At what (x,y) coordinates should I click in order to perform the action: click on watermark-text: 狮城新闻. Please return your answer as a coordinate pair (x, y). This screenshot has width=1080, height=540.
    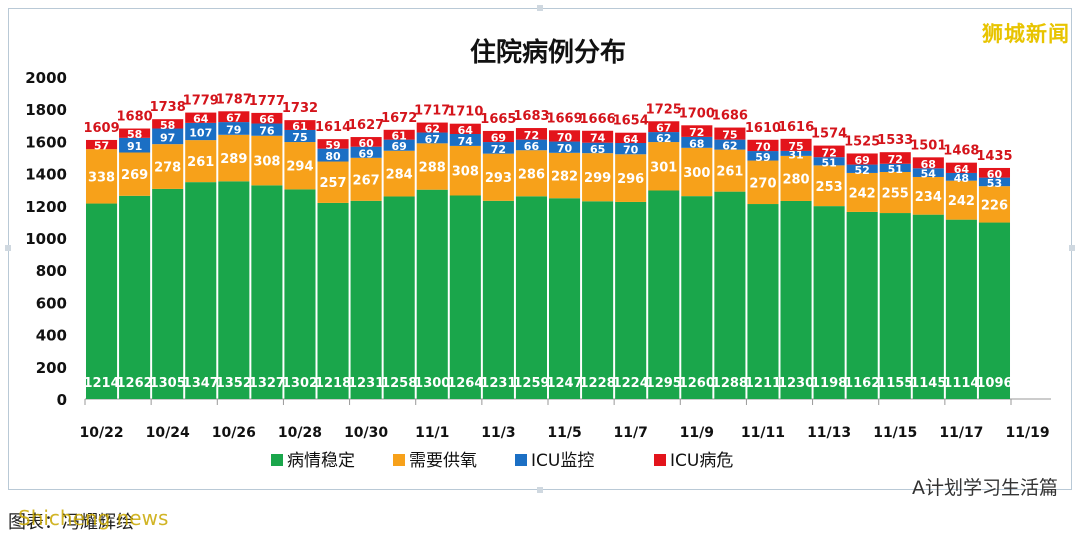
    Looking at the image, I should click on (1026, 34).